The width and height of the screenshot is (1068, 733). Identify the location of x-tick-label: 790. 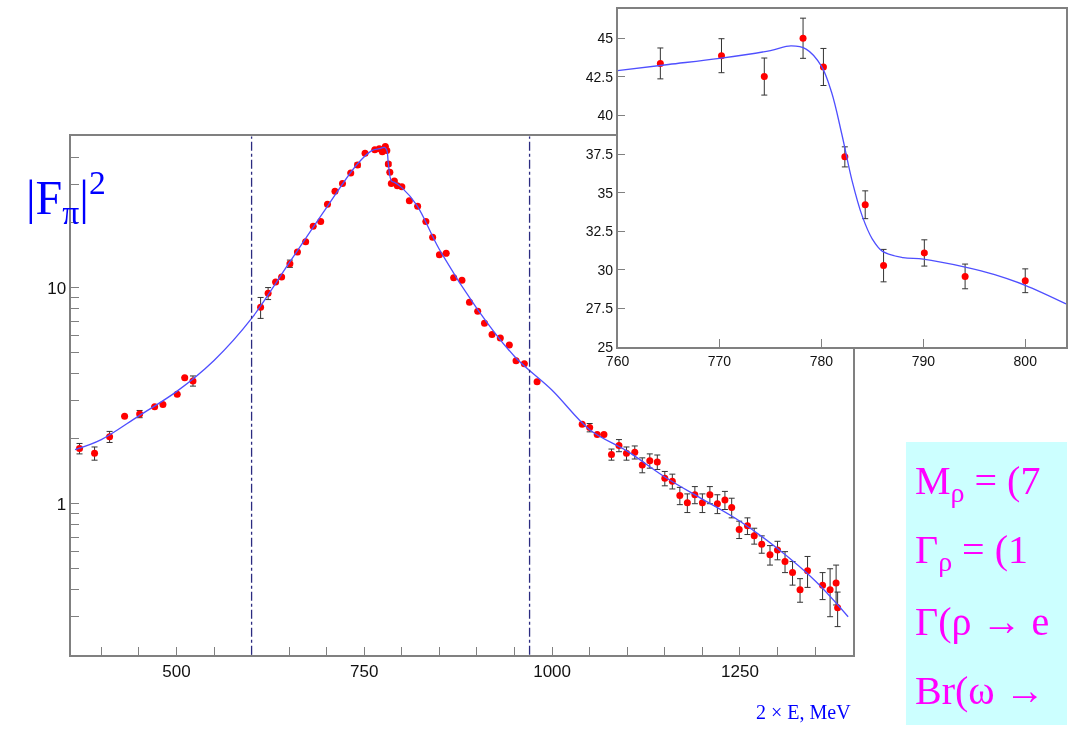
(923, 360).